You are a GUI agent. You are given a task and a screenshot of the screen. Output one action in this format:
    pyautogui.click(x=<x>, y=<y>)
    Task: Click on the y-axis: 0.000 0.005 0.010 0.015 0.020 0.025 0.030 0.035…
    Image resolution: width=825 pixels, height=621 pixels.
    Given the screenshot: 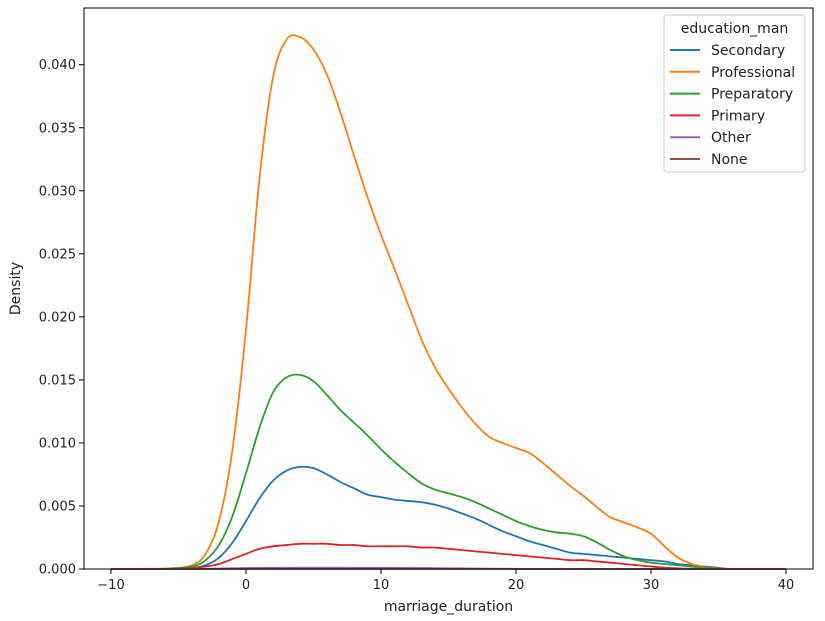 What is the action you would take?
    pyautogui.click(x=61, y=318)
    